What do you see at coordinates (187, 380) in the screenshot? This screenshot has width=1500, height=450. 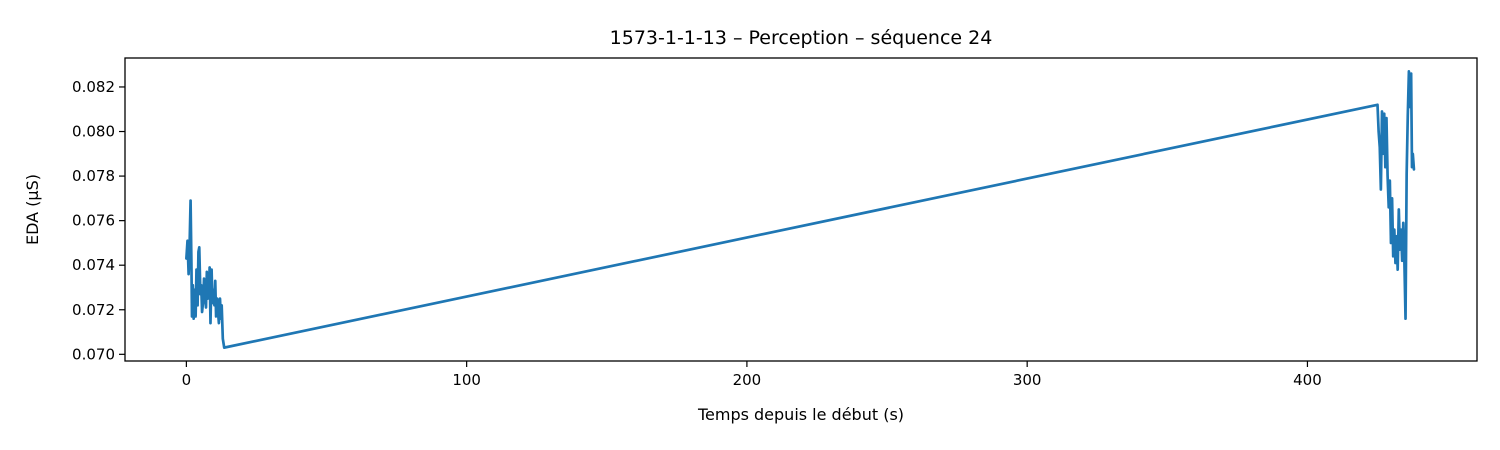 I see `x-tick-label: 0` at bounding box center [187, 380].